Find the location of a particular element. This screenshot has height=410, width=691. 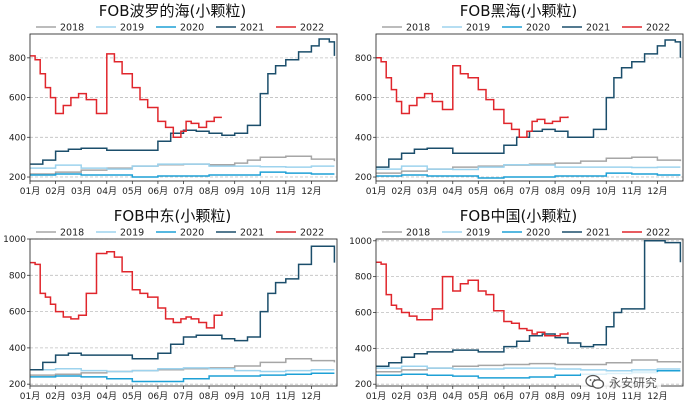

y-tick-label: 1000 is located at coordinates (14, 240).